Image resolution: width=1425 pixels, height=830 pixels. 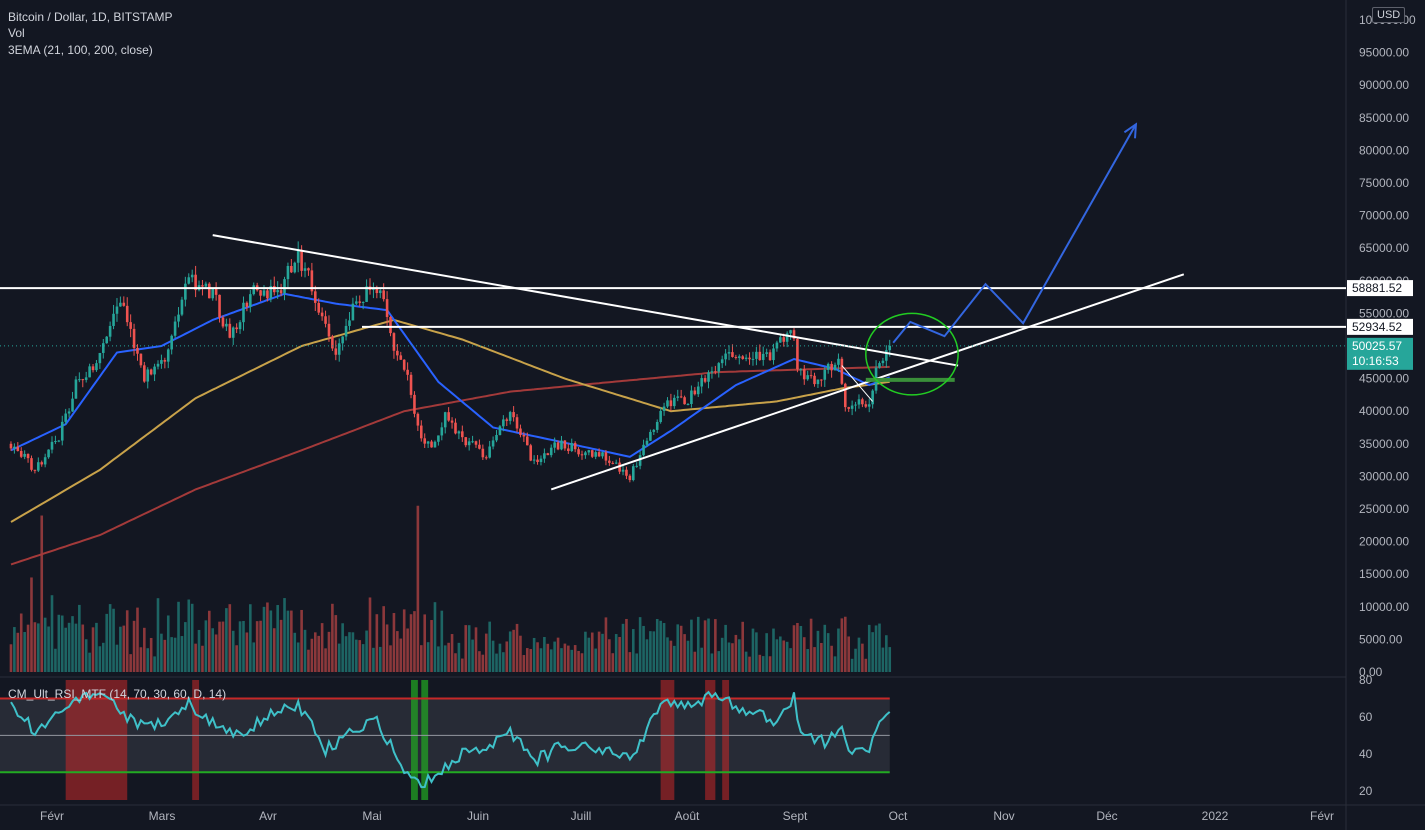 What do you see at coordinates (162, 816) in the screenshot?
I see `time-tick-label: Mars` at bounding box center [162, 816].